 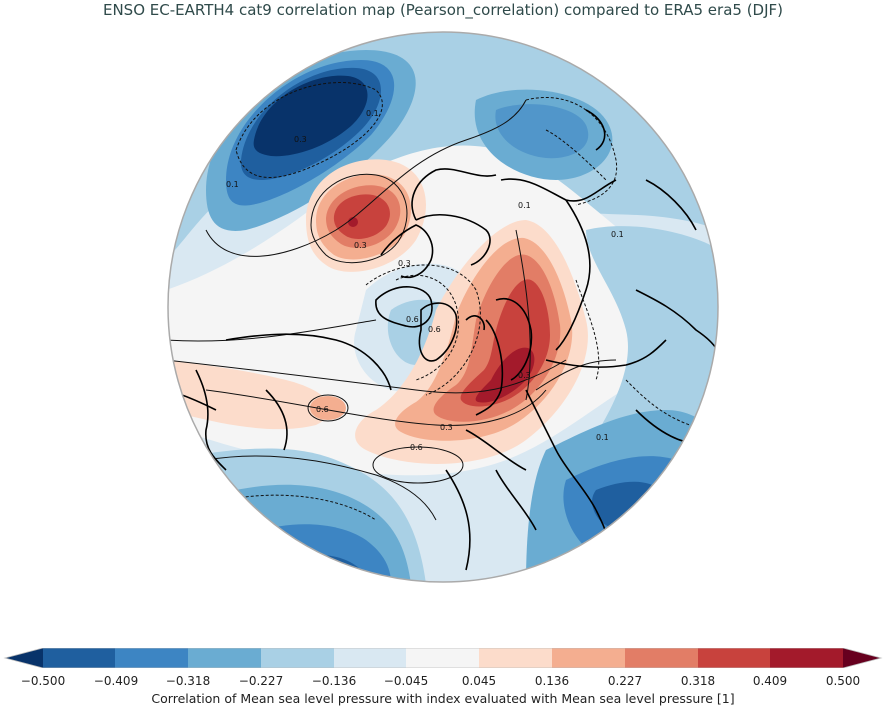 I want to click on tick-label: 0.409, so click(x=770, y=681).